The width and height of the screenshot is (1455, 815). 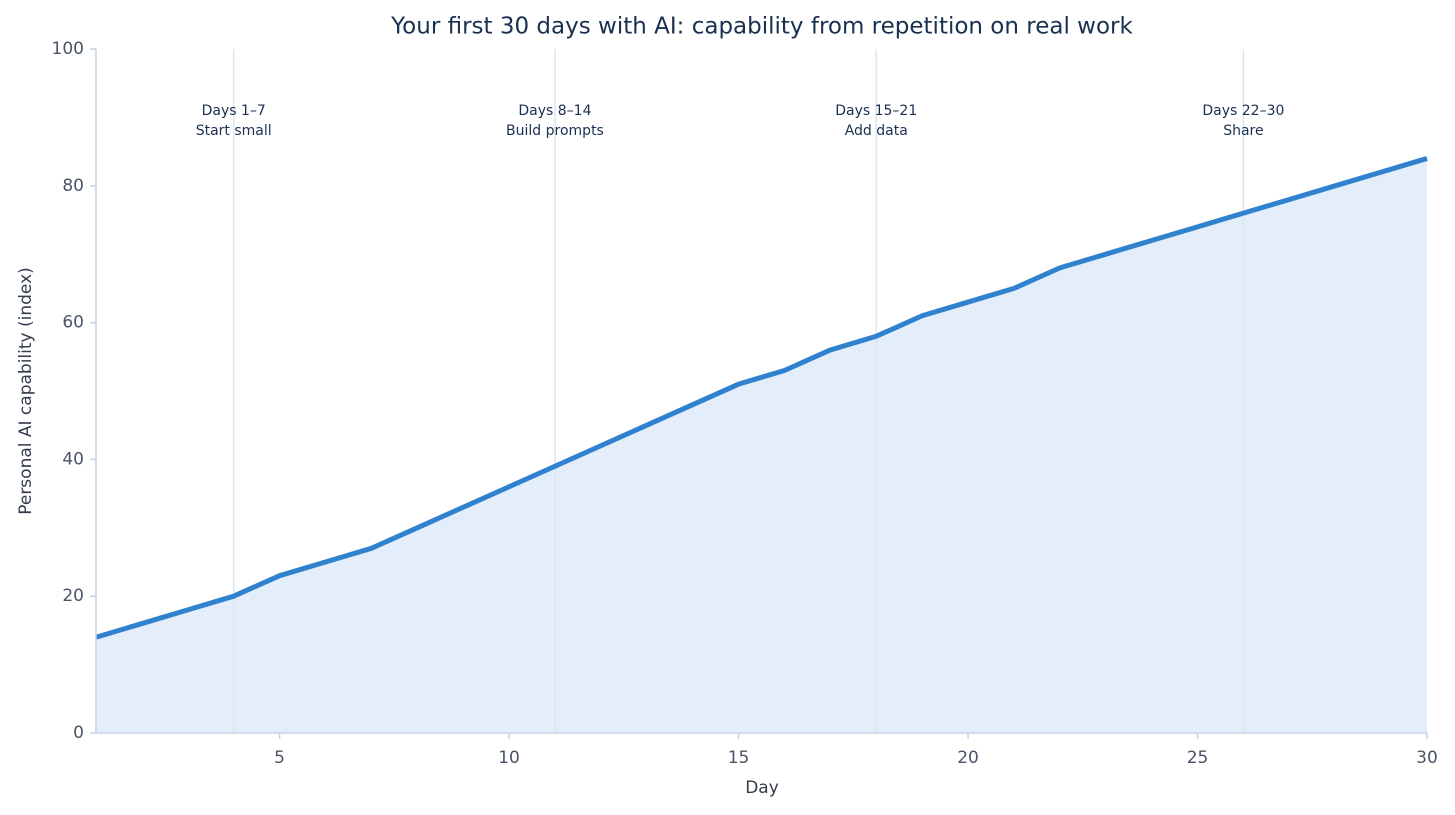 I want to click on phase-label: Days 15–21, so click(x=876, y=111).